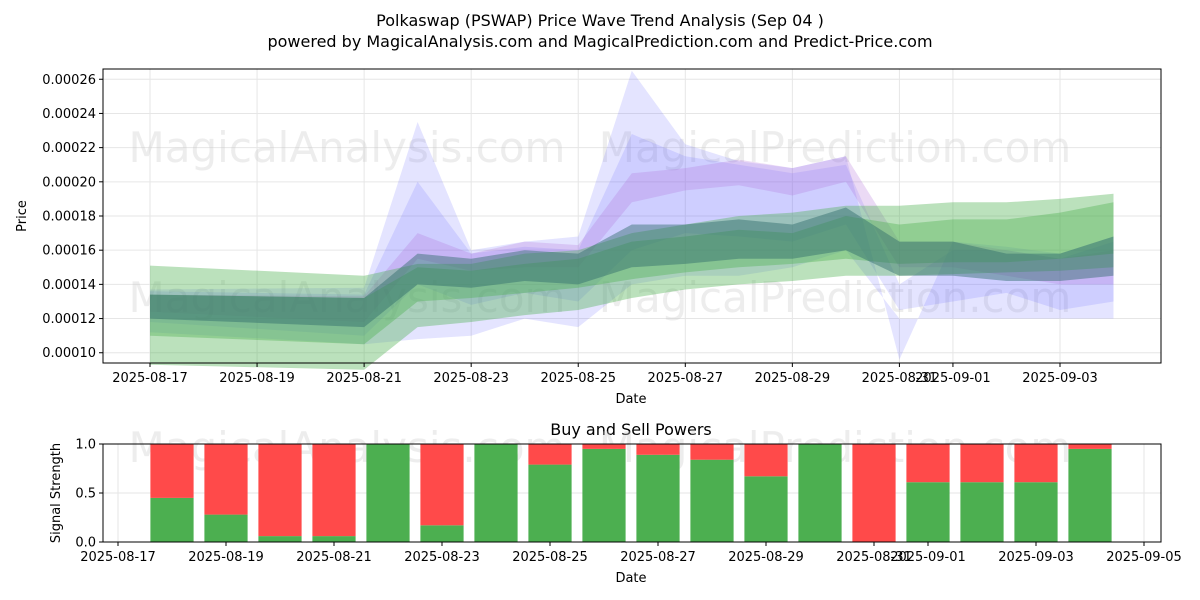 This screenshot has width=1200, height=600. What do you see at coordinates (835, 297) in the screenshot?
I see `watermark-mid-right: MagicalPrediction.com` at bounding box center [835, 297].